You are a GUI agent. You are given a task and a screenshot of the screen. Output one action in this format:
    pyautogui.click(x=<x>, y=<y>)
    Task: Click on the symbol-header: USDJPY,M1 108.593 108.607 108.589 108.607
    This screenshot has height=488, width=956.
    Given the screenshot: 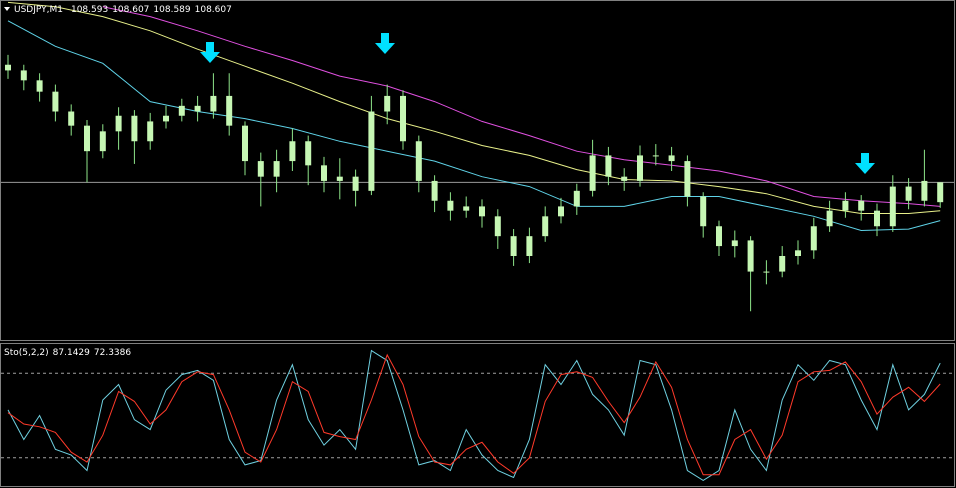 What is the action you would take?
    pyautogui.click(x=123, y=10)
    